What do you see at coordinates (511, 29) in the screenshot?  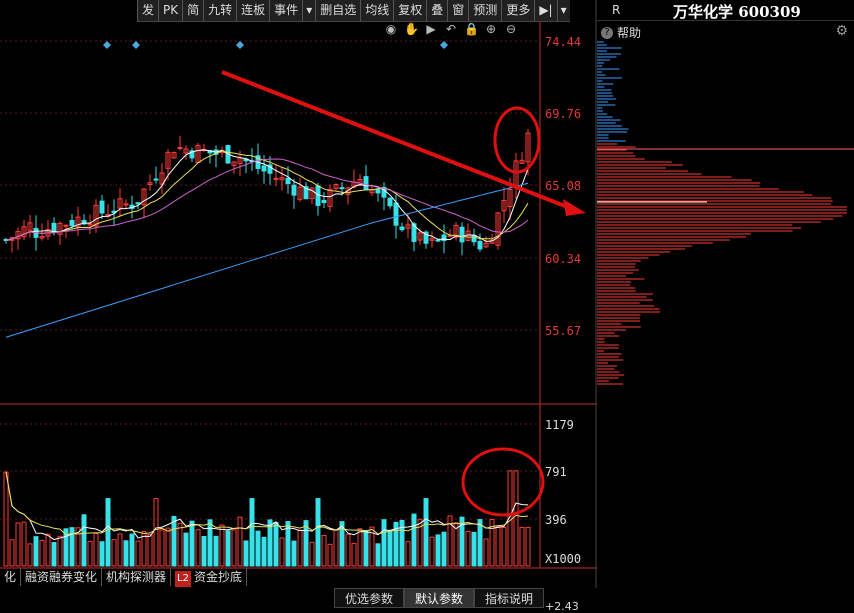 I see `minus-icon: ⊖` at bounding box center [511, 29].